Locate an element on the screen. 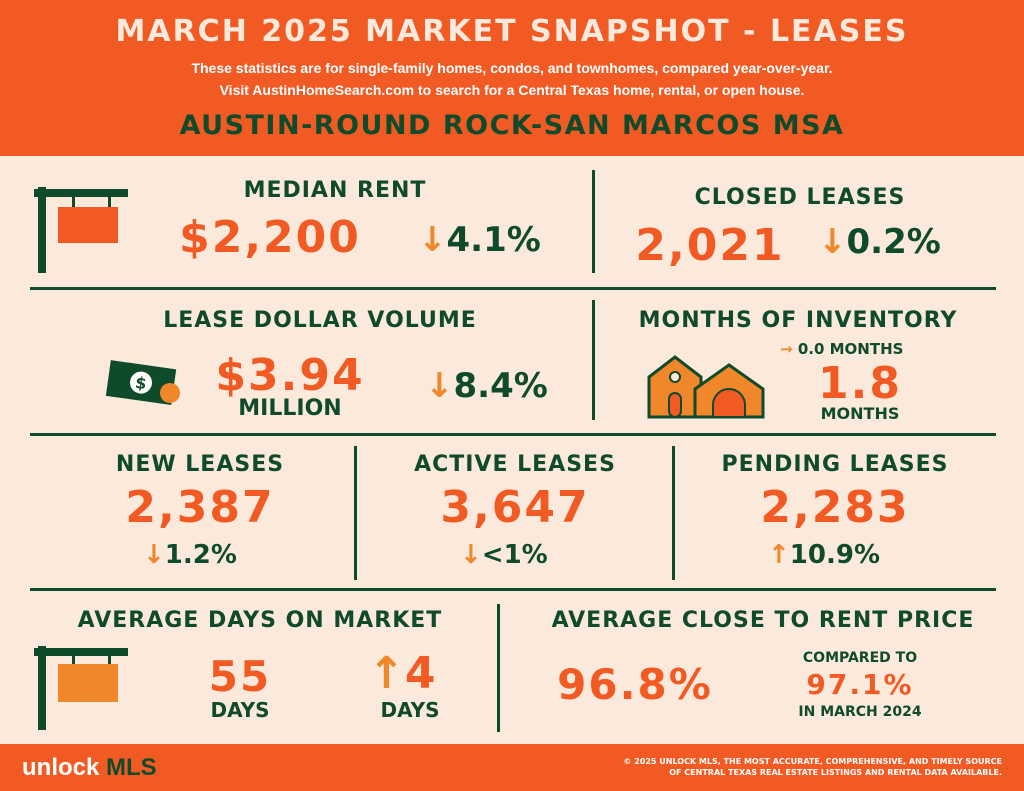 The image size is (1024, 791). days-on-market-value: 55 is located at coordinates (240, 676).